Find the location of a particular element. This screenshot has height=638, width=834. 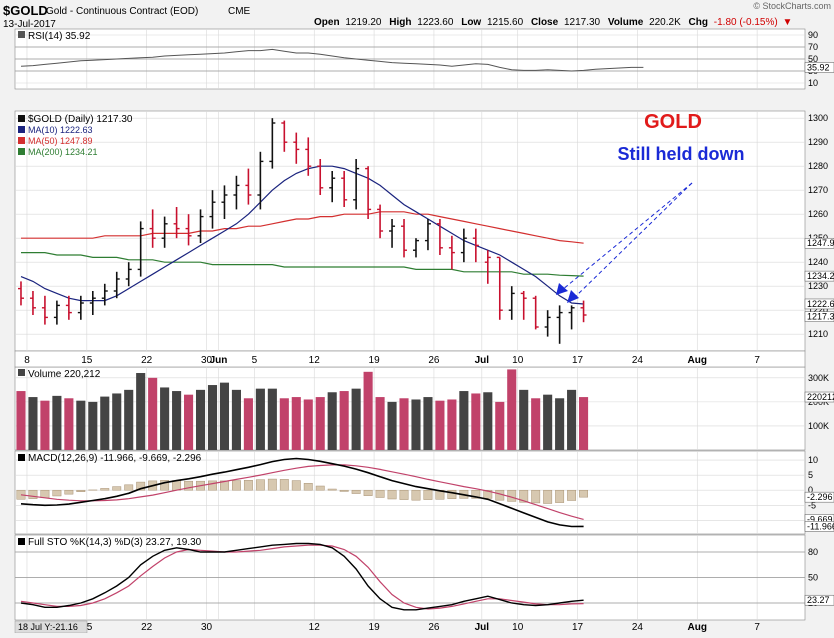

annotation-gold: GOLD is located at coordinates (673, 122).